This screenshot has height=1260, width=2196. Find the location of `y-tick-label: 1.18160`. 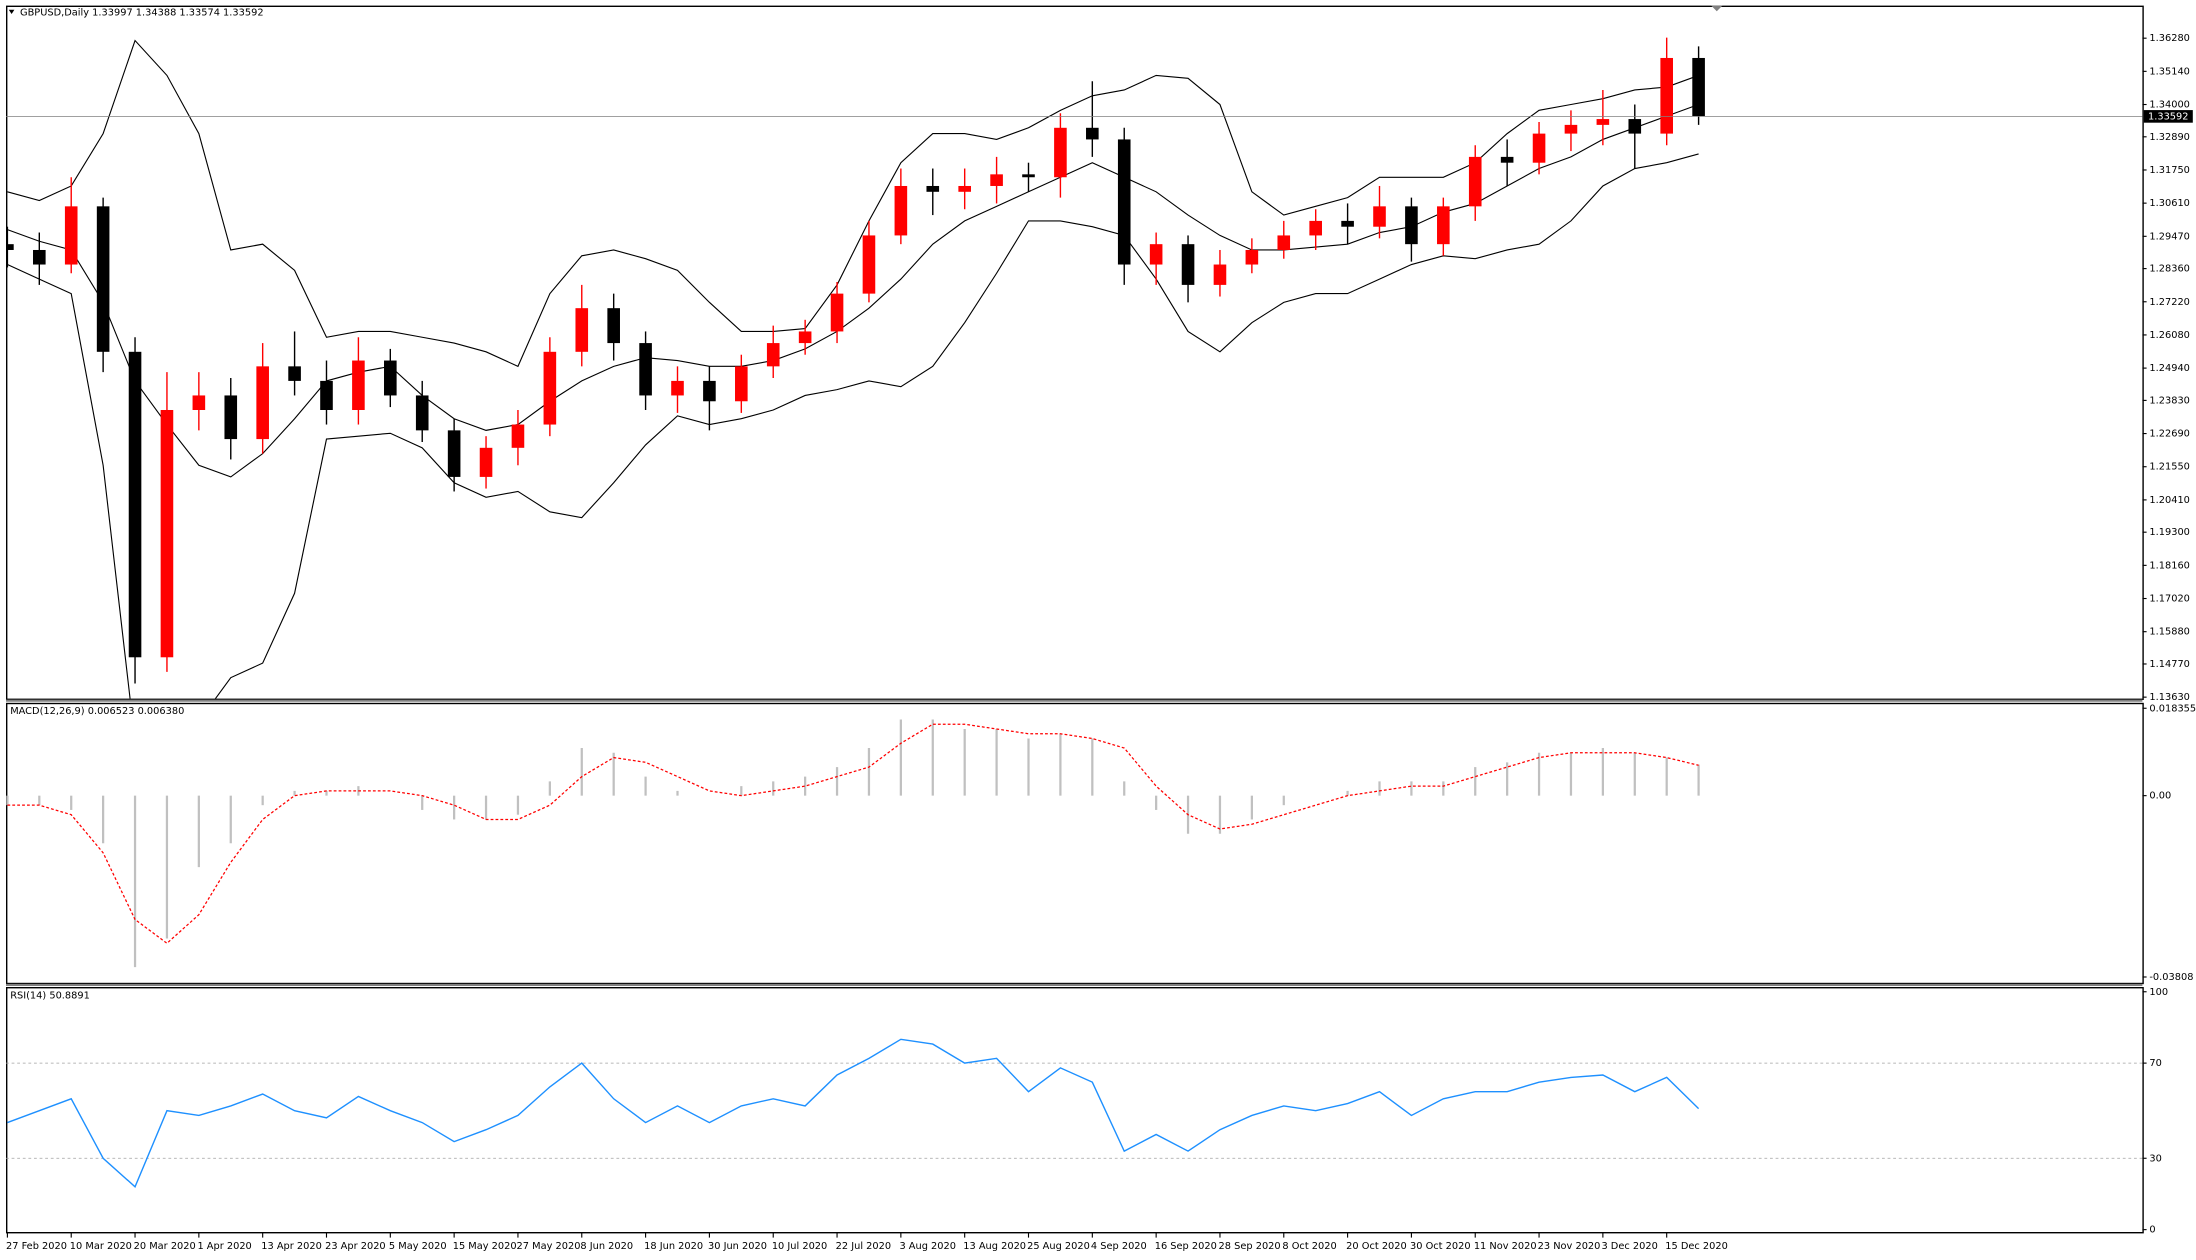

y-tick-label: 1.18160 is located at coordinates (2169, 565).